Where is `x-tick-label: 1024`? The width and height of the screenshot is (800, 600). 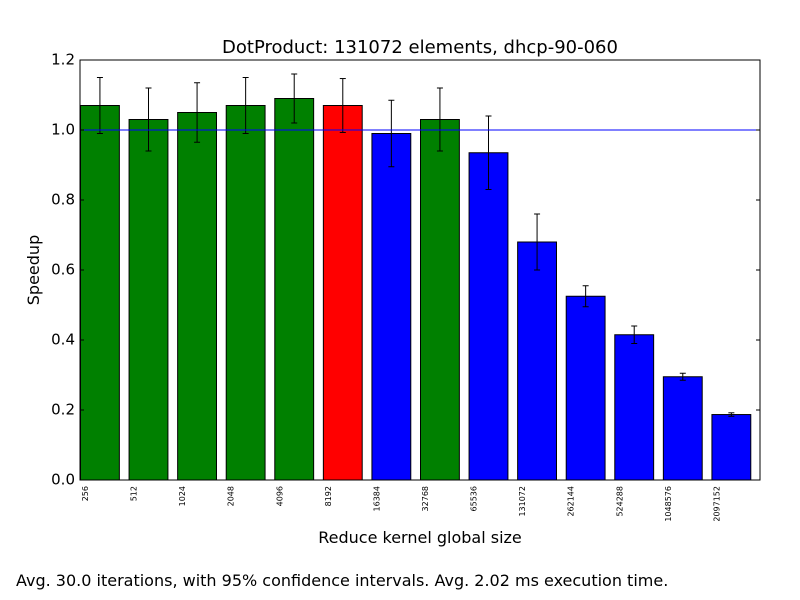 x-tick-label: 1024 is located at coordinates (182, 496).